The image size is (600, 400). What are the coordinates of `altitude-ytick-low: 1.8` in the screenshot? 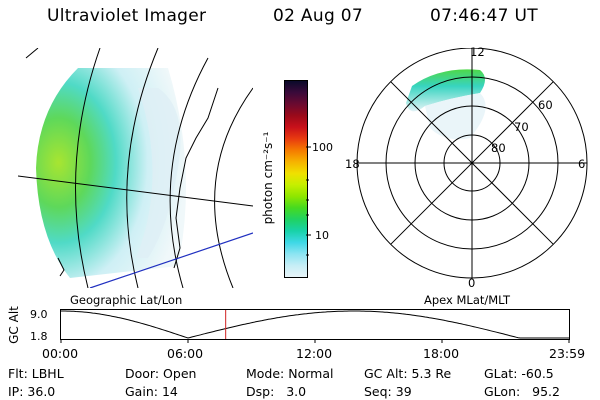 It's located at (39, 336).